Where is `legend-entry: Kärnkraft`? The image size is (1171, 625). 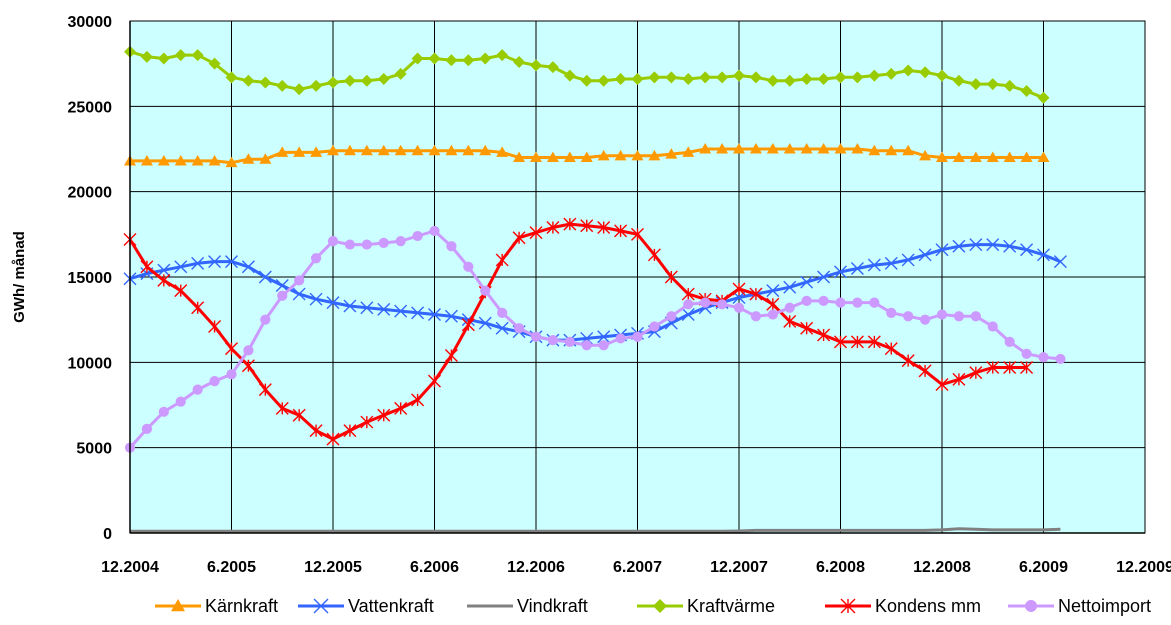
legend-entry: Kärnkraft is located at coordinates (216, 606).